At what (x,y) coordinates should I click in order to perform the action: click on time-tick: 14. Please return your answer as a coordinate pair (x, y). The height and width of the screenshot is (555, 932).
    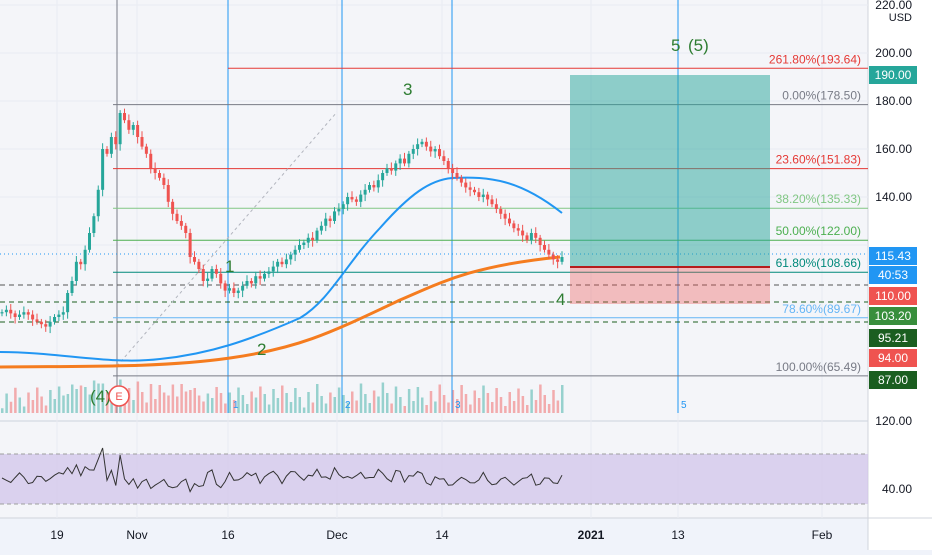
    Looking at the image, I should click on (442, 535).